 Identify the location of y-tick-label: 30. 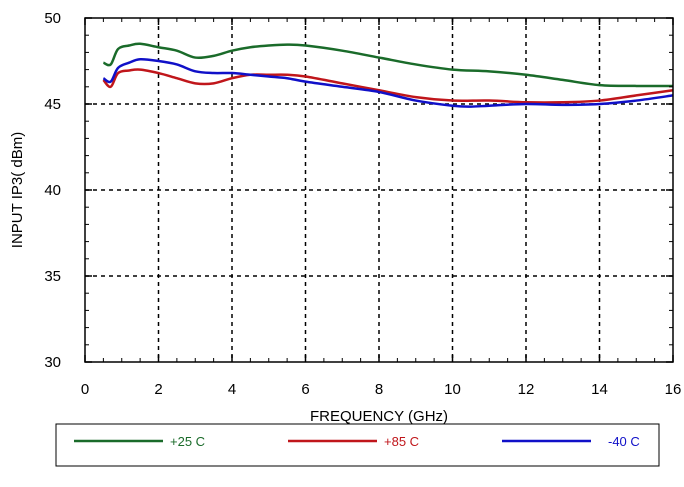
(52, 362).